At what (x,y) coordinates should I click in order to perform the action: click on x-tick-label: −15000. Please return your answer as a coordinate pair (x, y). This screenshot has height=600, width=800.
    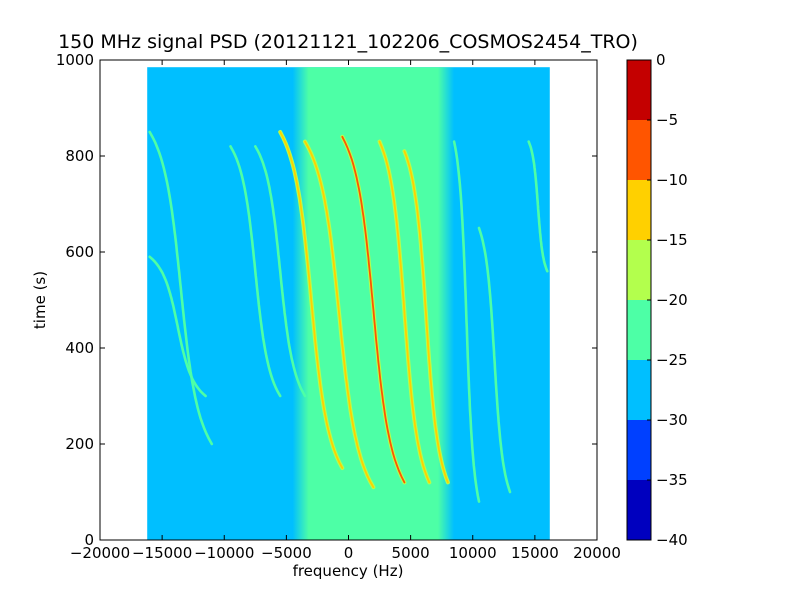
    Looking at the image, I should click on (162, 553).